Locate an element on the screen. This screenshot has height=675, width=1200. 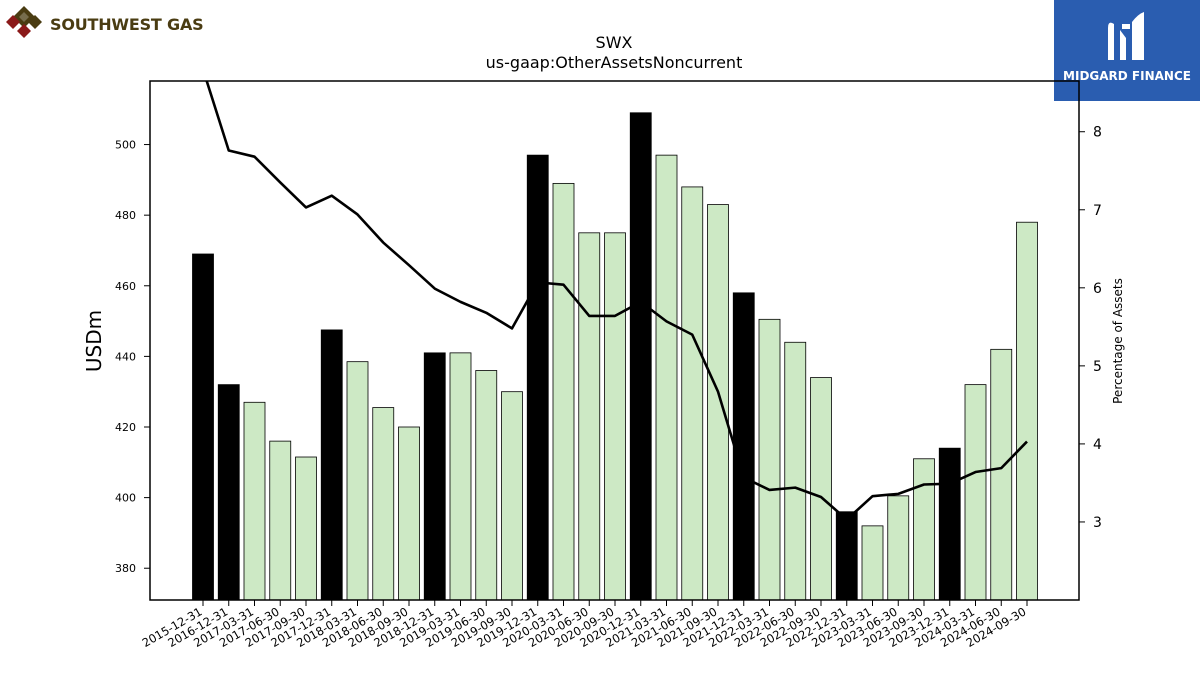
y2-tick-label: 5 is located at coordinates (1097, 367).